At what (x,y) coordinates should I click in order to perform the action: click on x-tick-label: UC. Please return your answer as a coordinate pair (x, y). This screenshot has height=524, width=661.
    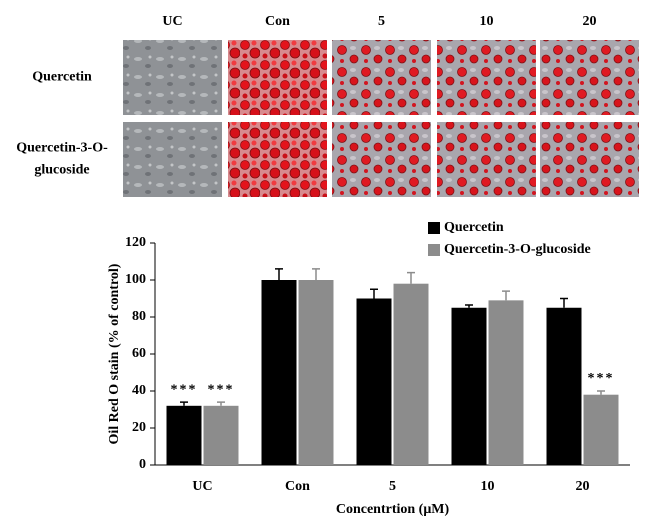
    Looking at the image, I should click on (202, 486).